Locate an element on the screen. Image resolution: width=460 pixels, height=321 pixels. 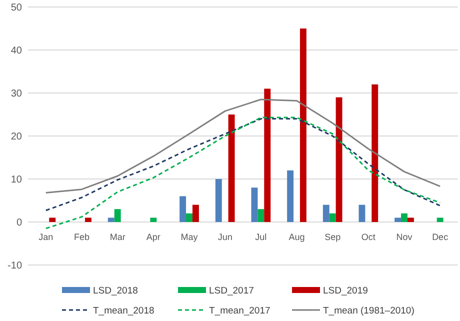
legend-label: LSD_2019 is located at coordinates (345, 290).